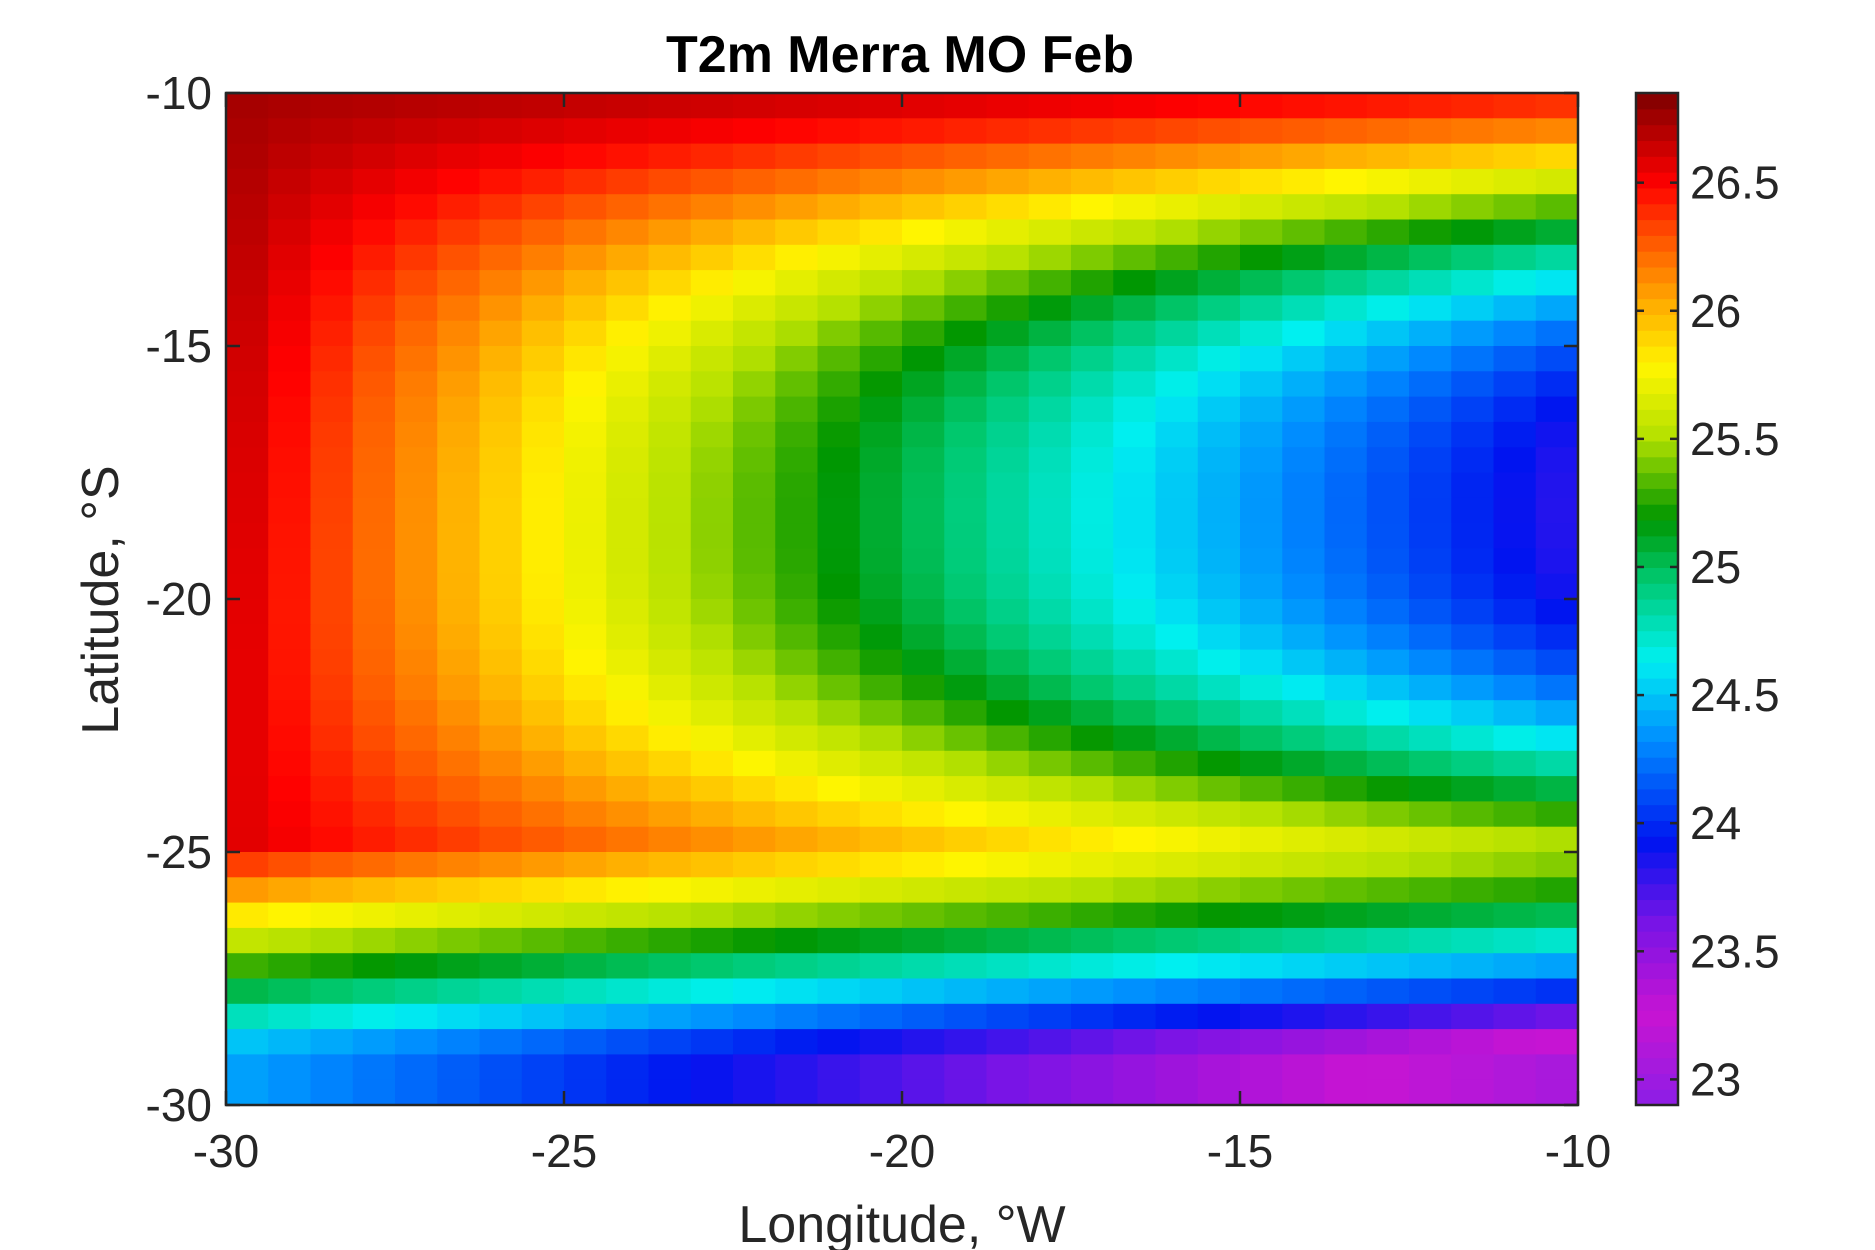  I want to click on y-tick-label: -15, so click(179, 346).